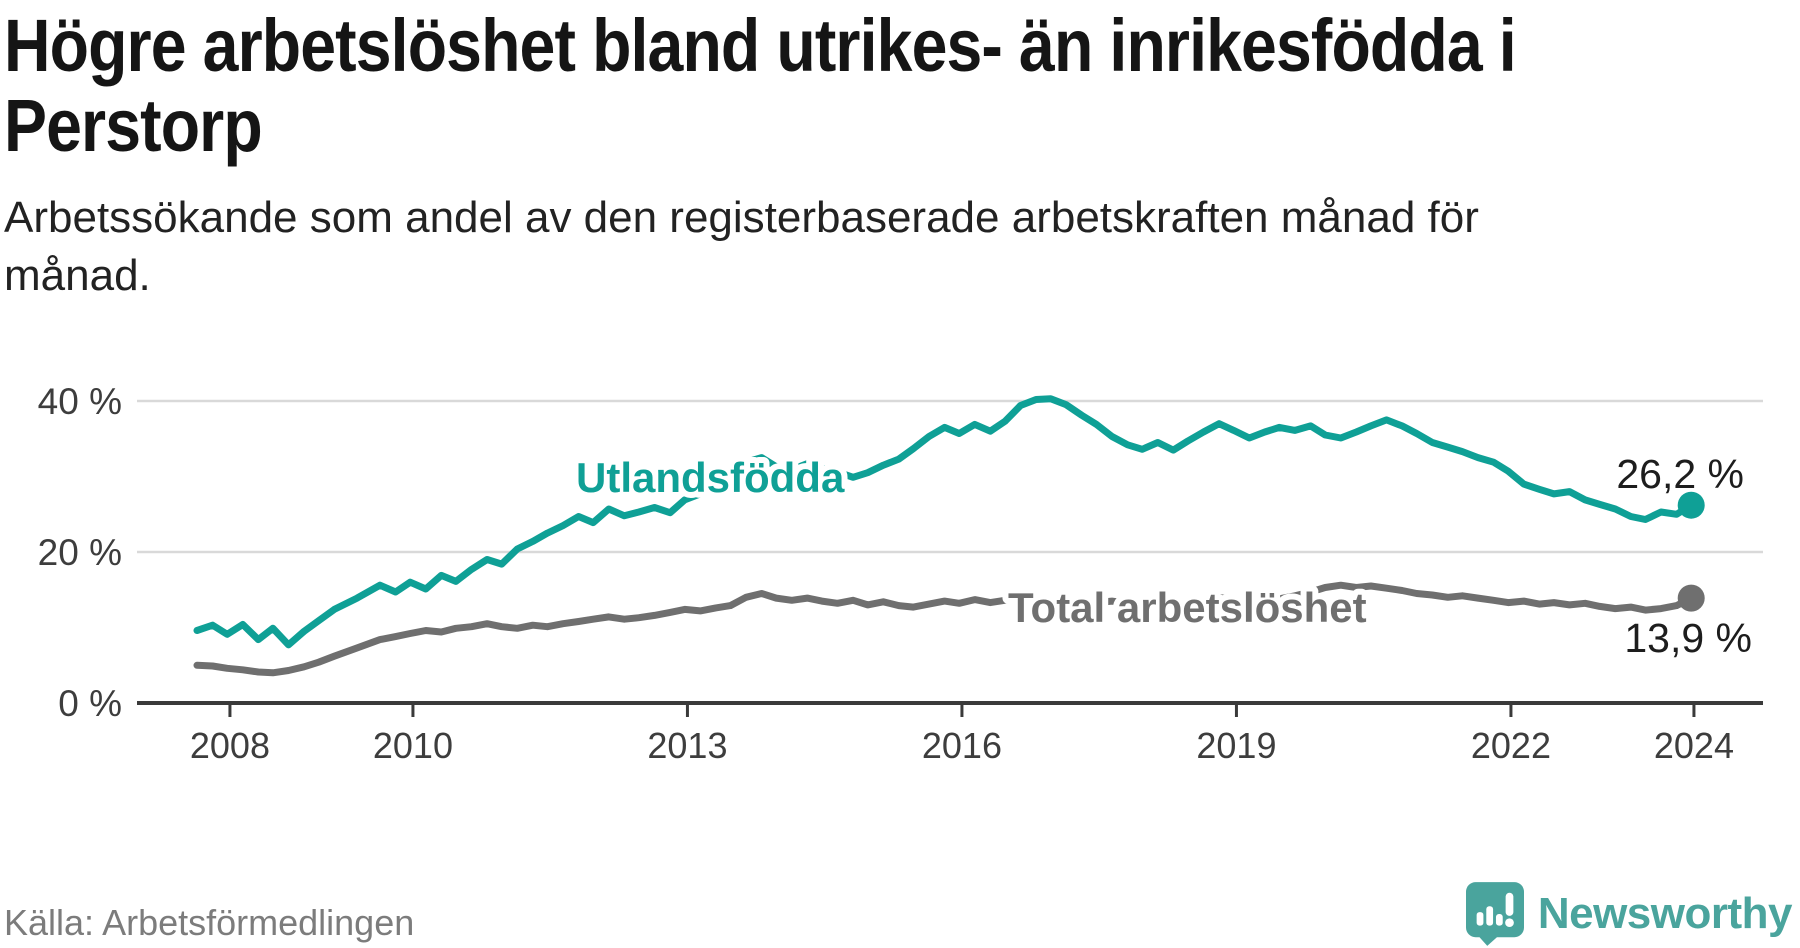 This screenshot has width=1800, height=948. I want to click on brand-footer: Newsworthy, so click(1629, 914).